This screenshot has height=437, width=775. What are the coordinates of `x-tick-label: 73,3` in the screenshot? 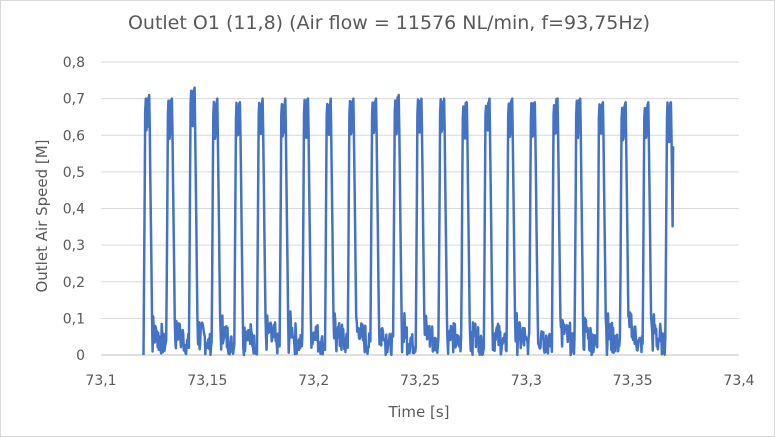 It's located at (526, 381).